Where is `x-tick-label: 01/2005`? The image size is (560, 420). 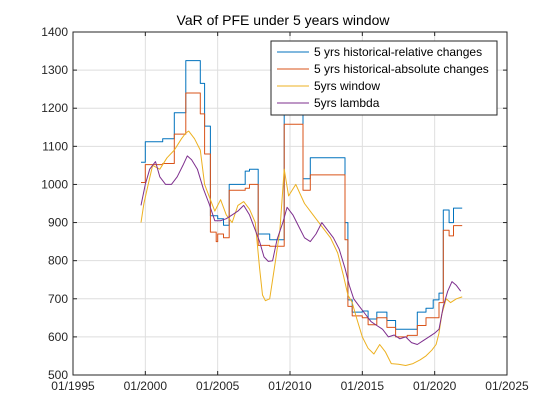
x-tick-label: 01/2005 is located at coordinates (218, 386).